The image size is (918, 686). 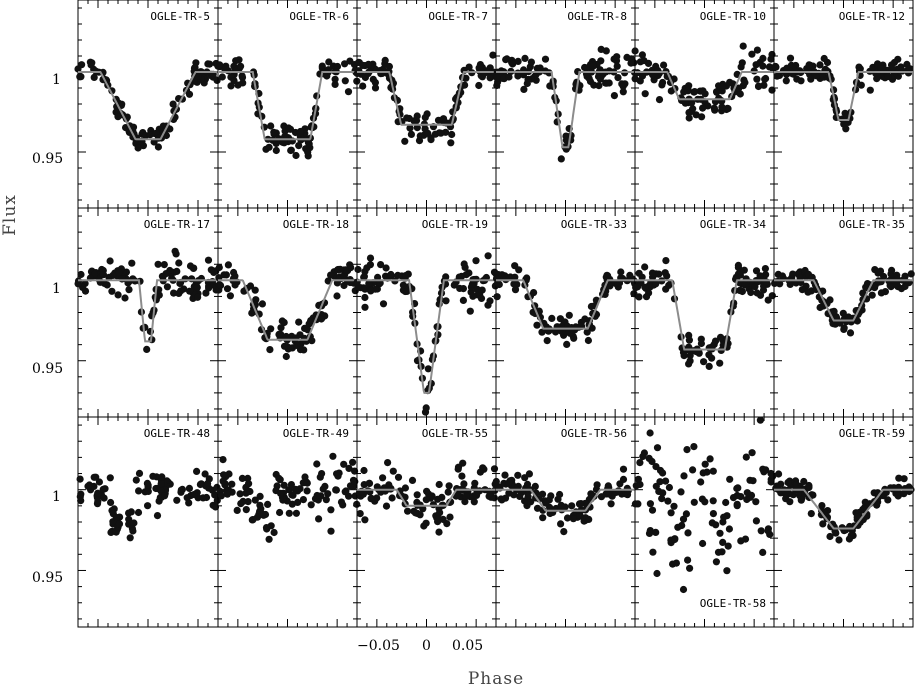 What do you see at coordinates (565, 312) in the screenshot?
I see `panel-ogle-tr-33: OGLE-TR-33` at bounding box center [565, 312].